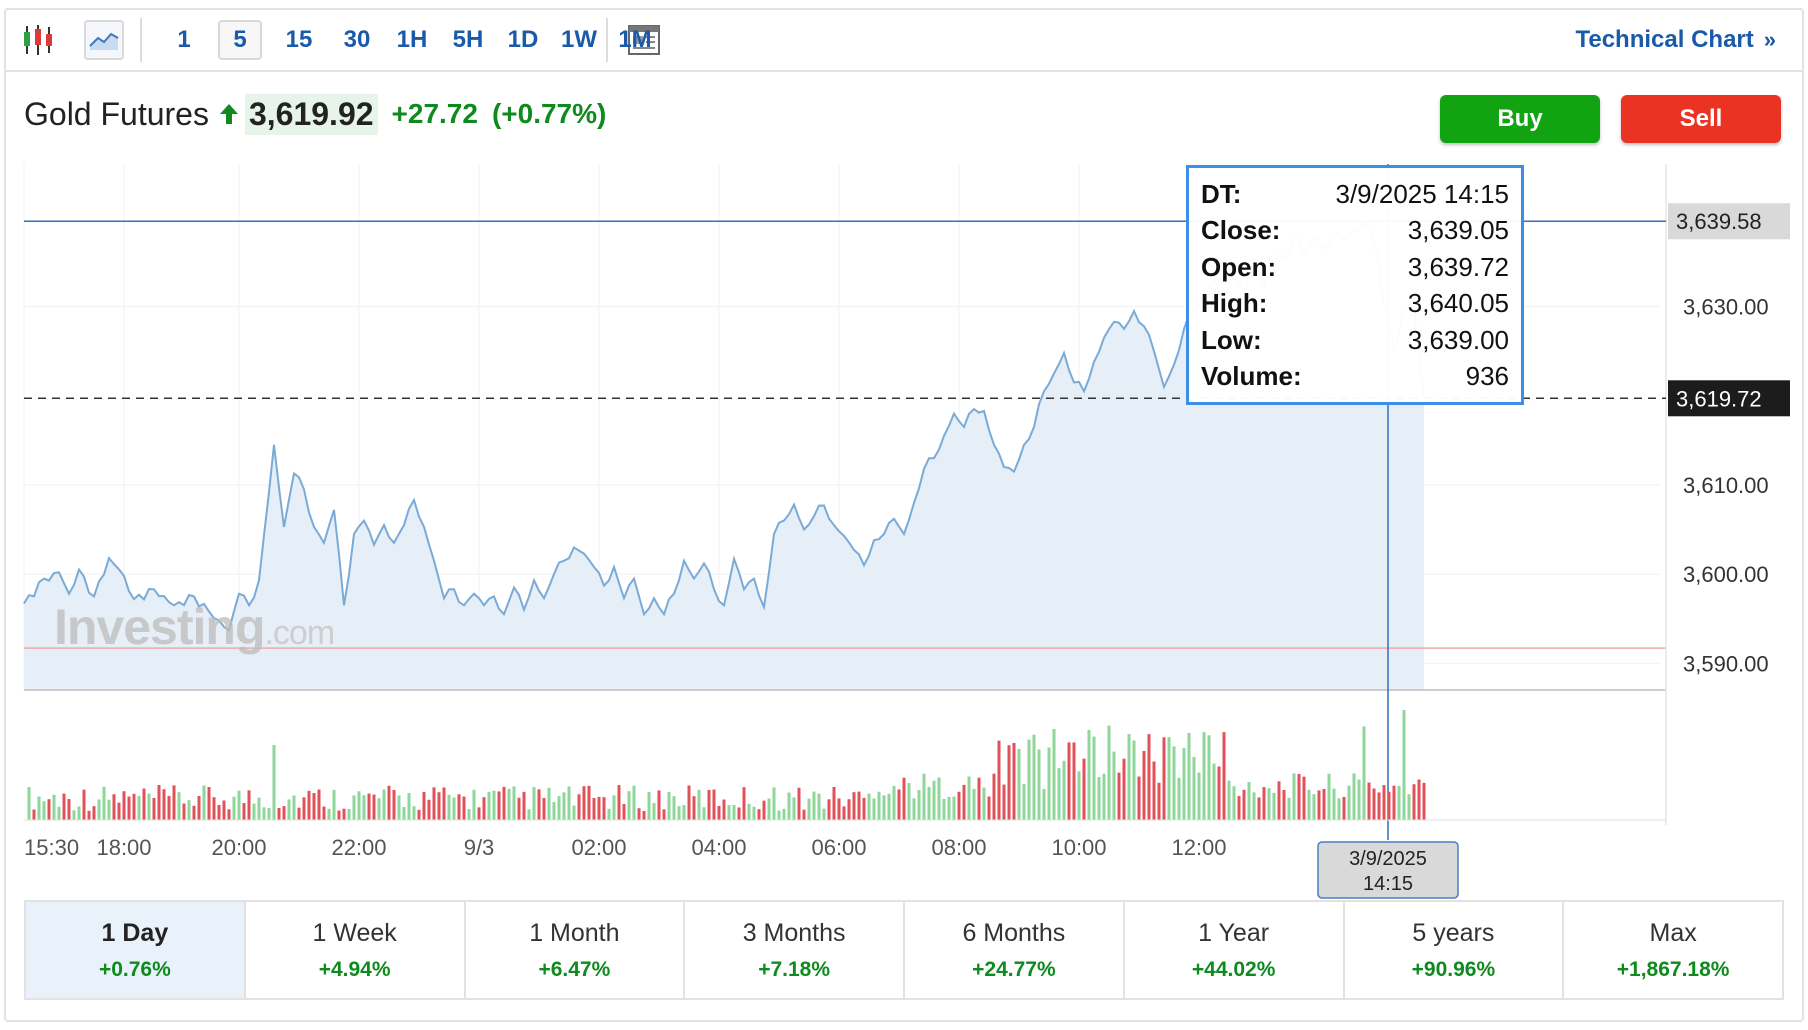  Describe the element at coordinates (1235, 950) in the screenshot. I see `range-tab-1-year: 1 Year +44.02%` at that location.